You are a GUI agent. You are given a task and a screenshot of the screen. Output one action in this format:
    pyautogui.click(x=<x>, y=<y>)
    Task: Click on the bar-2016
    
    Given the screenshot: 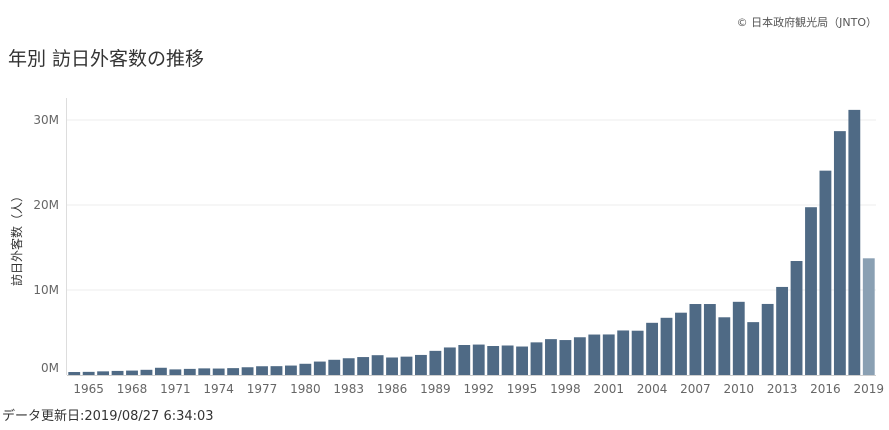 What is the action you would take?
    pyautogui.click(x=825, y=272)
    